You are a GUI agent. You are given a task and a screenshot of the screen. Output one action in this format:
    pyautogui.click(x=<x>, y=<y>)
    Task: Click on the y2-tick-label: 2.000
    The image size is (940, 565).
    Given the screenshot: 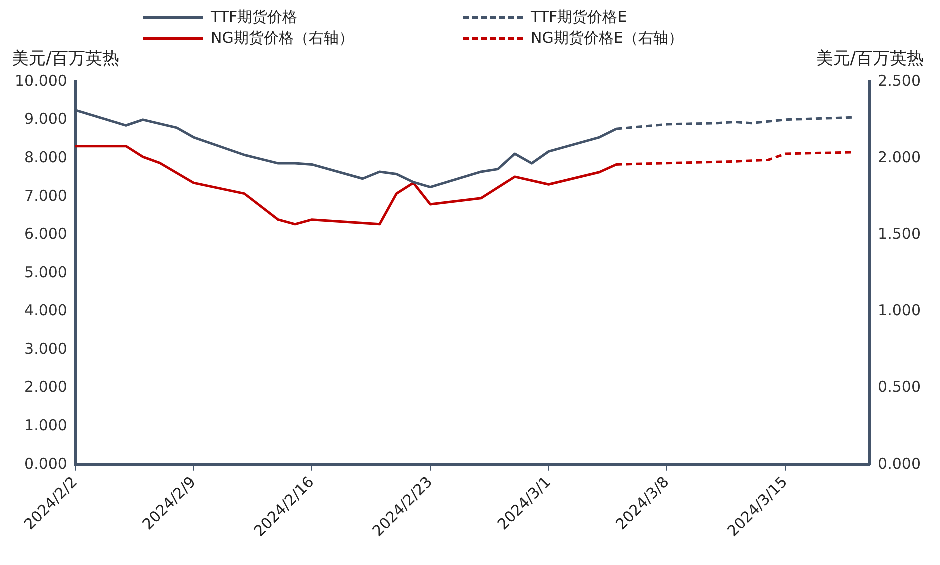 What is the action you would take?
    pyautogui.click(x=900, y=157)
    